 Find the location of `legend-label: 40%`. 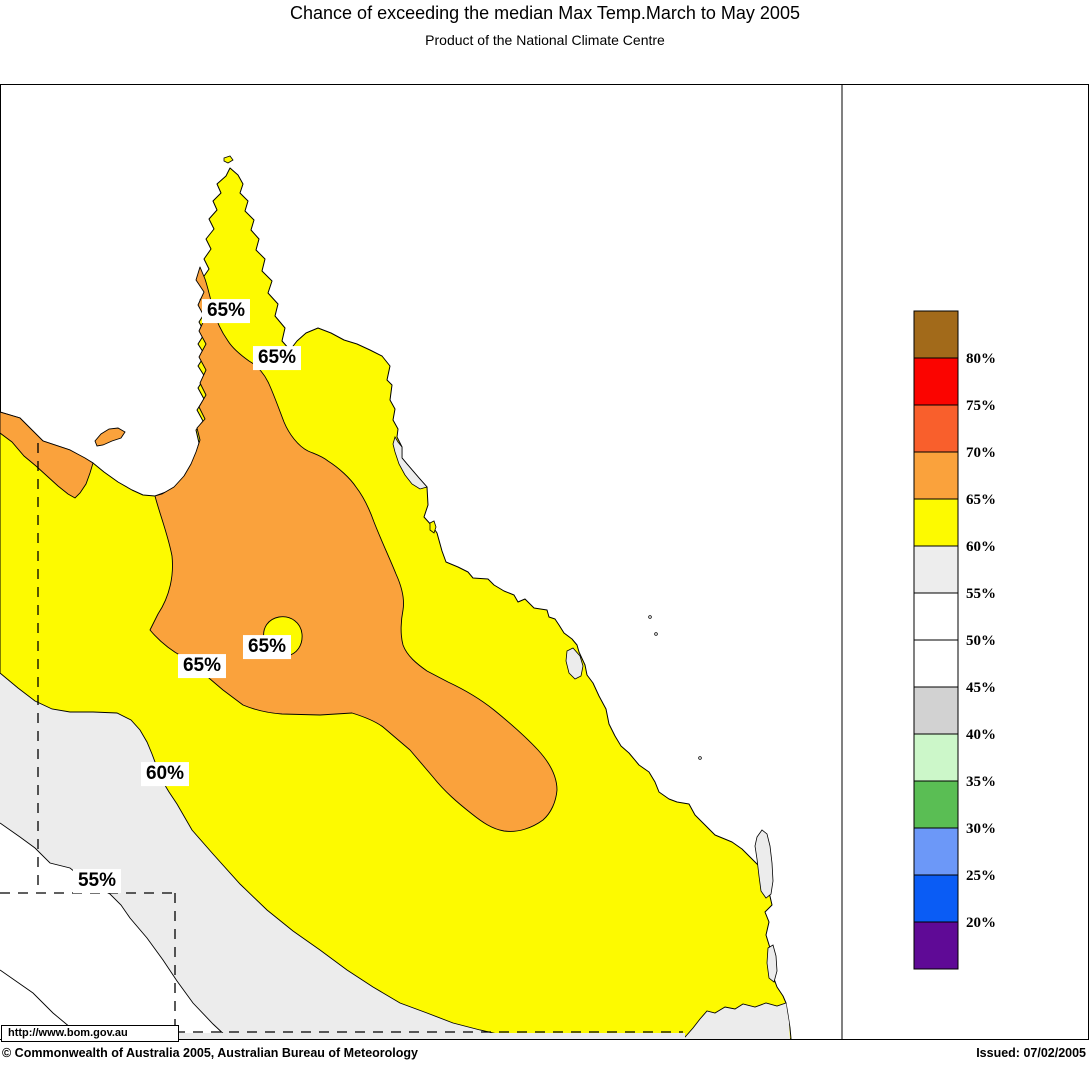

legend-label: 40% is located at coordinates (981, 735).